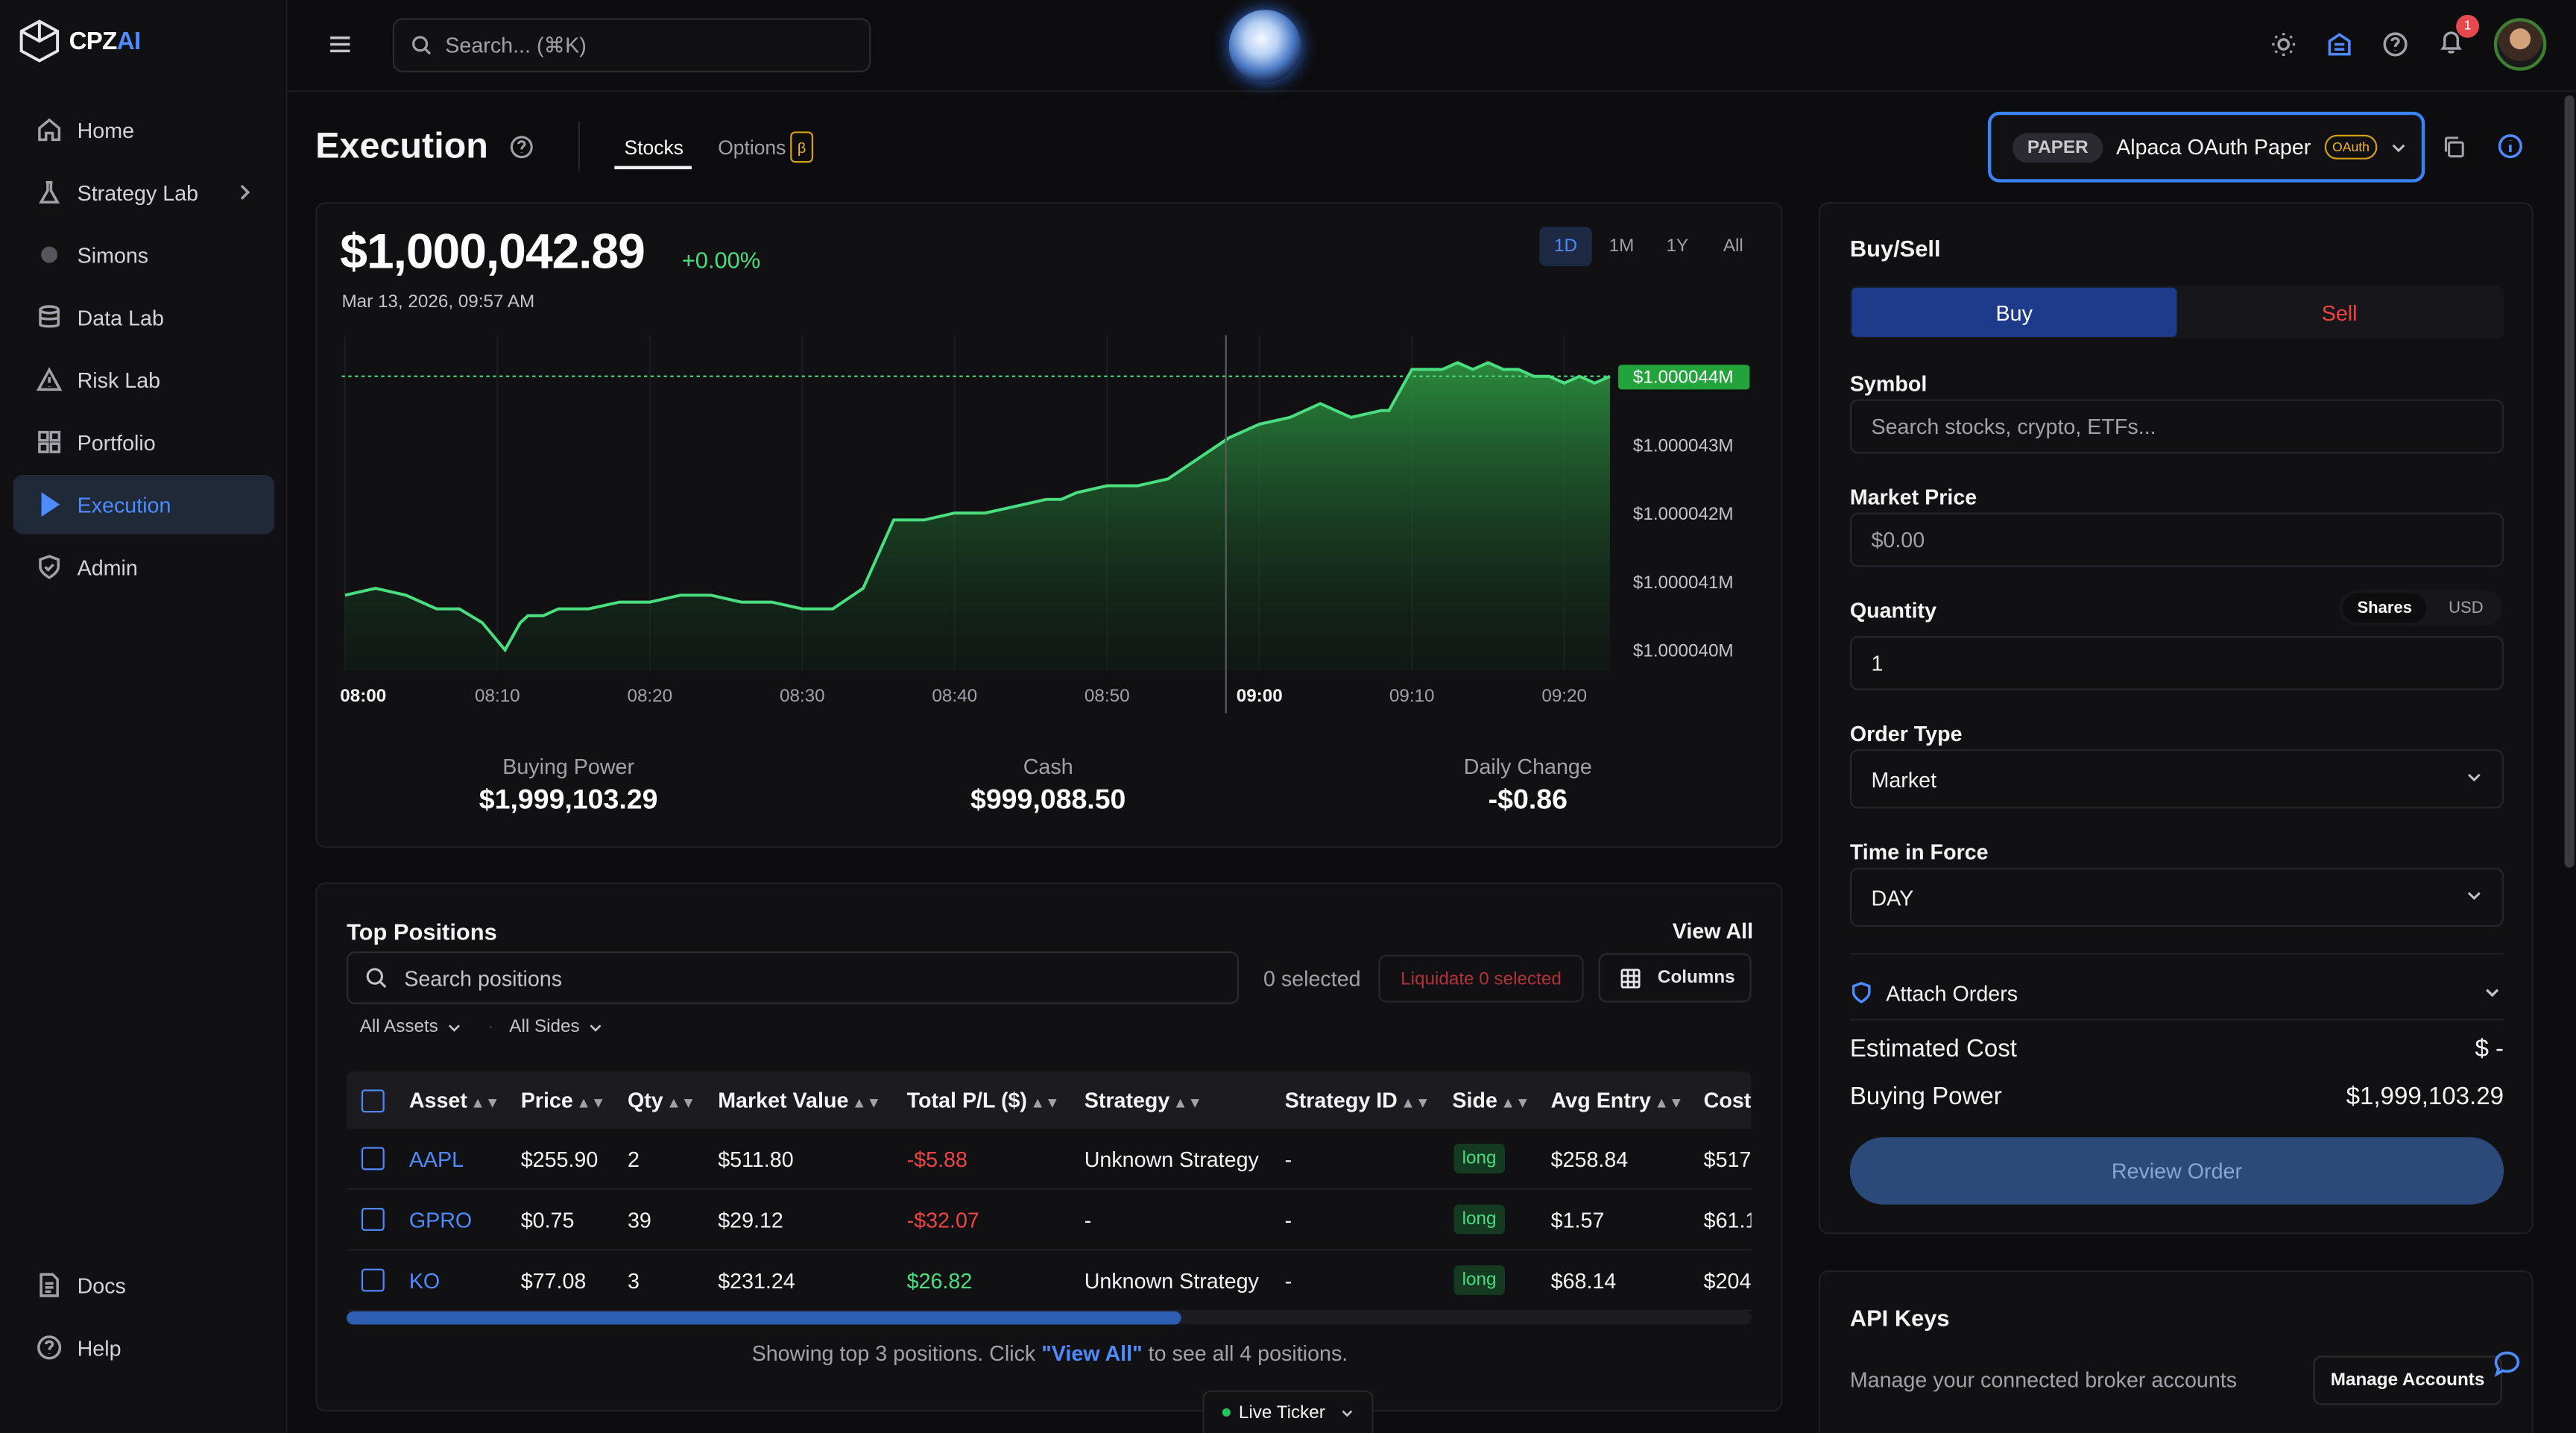 The height and width of the screenshot is (1433, 2576). I want to click on y-tick-label: $1.000042M, so click(1683, 514).